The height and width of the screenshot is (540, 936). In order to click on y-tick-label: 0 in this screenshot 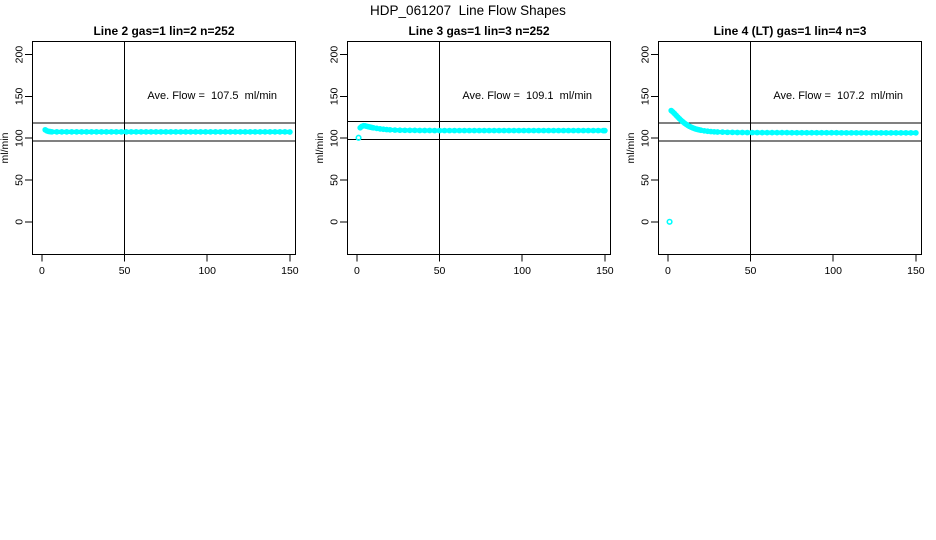, I will do `click(335, 222)`.